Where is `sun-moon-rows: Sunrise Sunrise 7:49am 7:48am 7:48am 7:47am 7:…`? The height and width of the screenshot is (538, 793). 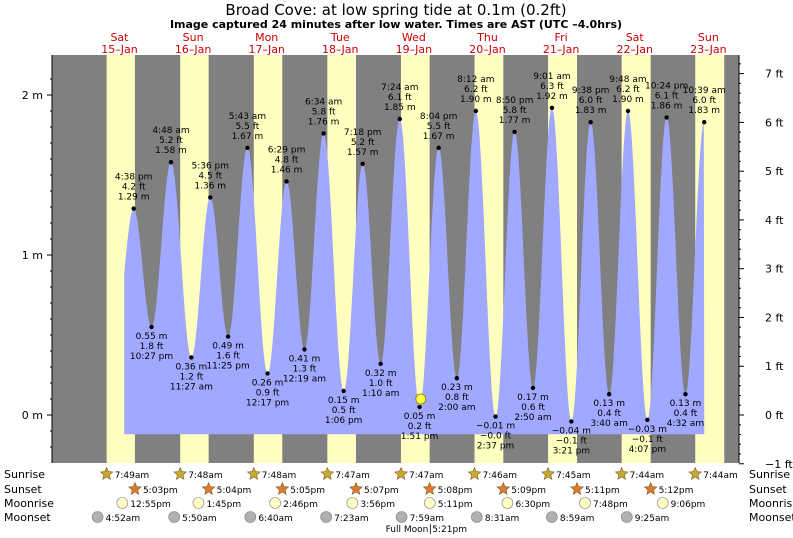
sun-moon-rows: Sunrise Sunrise 7:49am 7:48am 7:48am 7:47am 7:… is located at coordinates (398, 500).